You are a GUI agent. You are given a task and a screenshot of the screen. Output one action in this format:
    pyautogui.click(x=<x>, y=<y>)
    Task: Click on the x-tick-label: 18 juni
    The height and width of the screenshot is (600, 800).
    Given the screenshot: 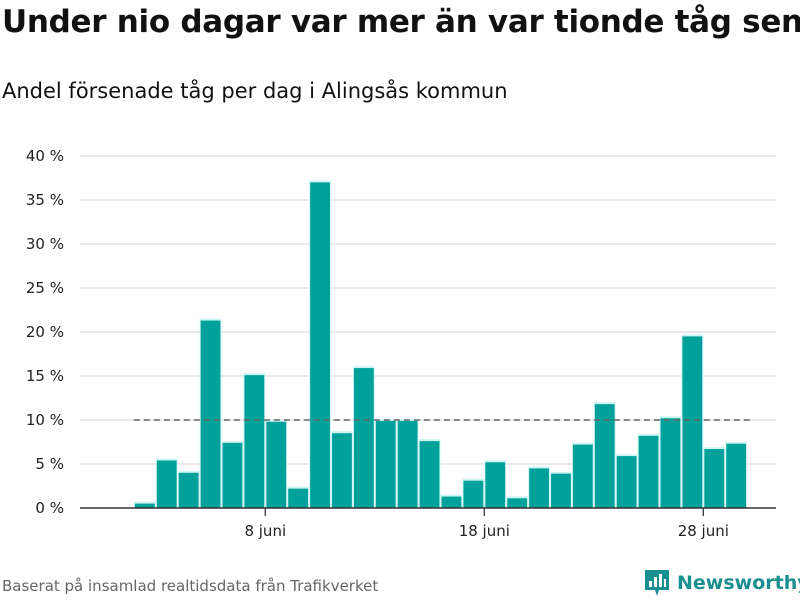 What is the action you would take?
    pyautogui.click(x=484, y=531)
    